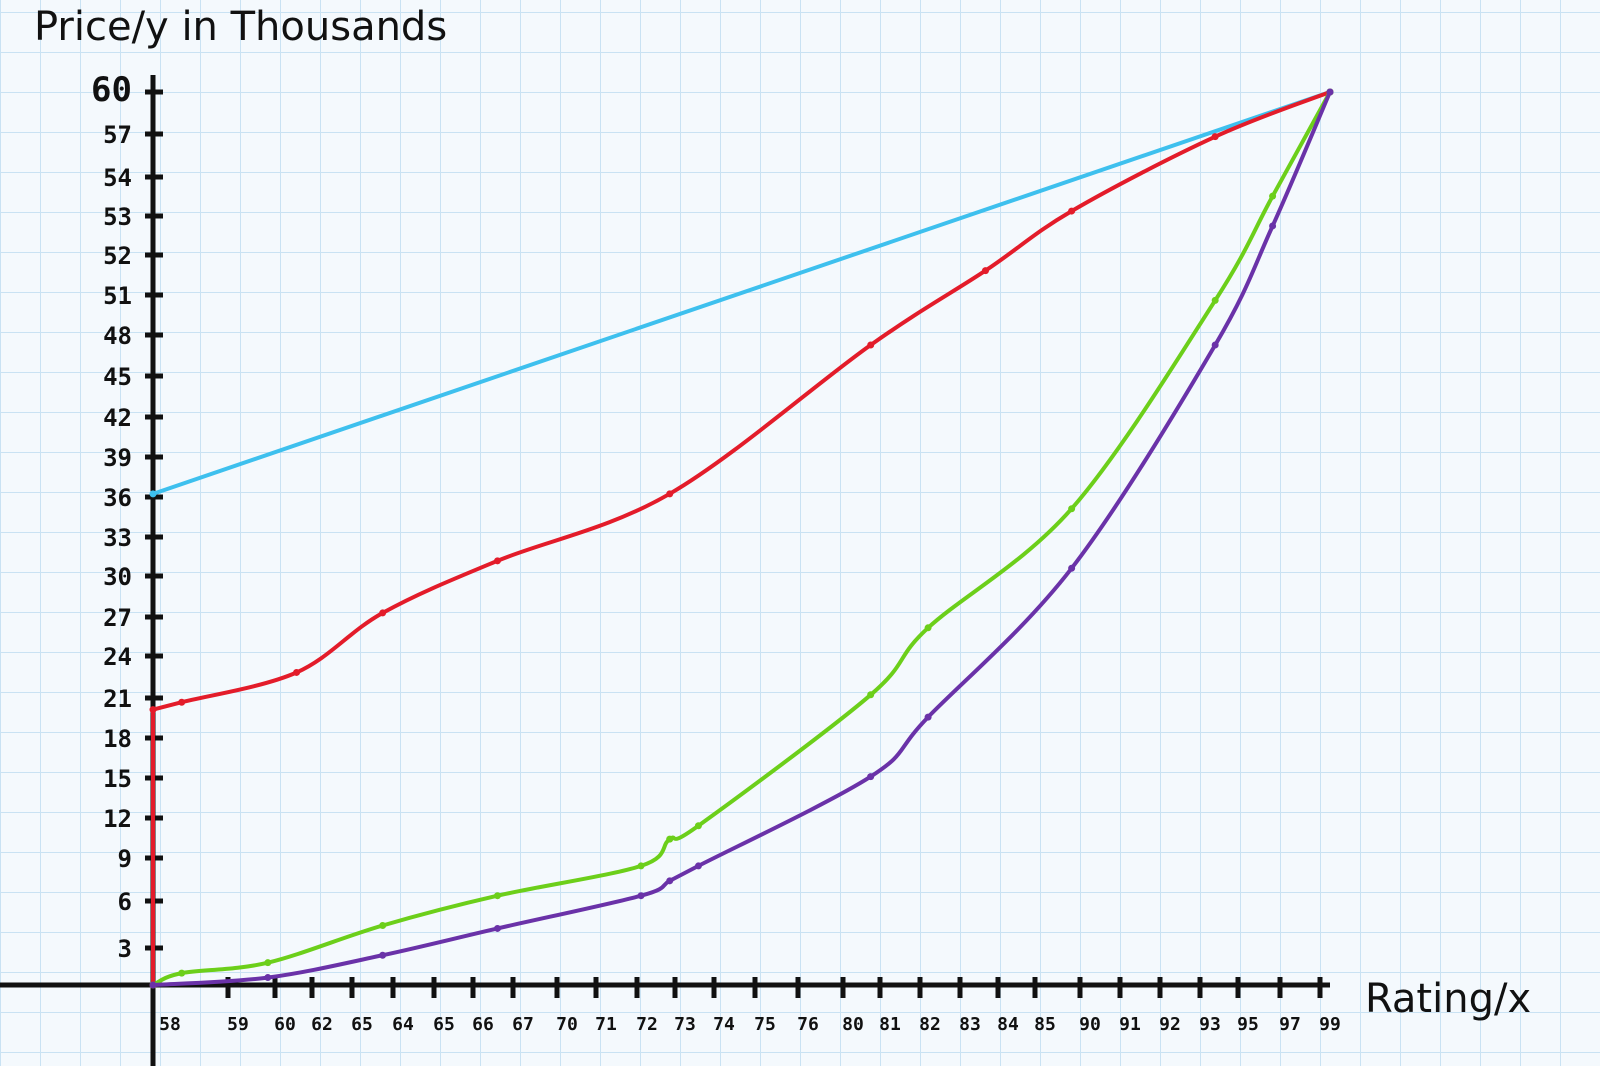 Image resolution: width=1600 pixels, height=1066 pixels. What do you see at coordinates (117, 377) in the screenshot?
I see `y-tick-label: 45` at bounding box center [117, 377].